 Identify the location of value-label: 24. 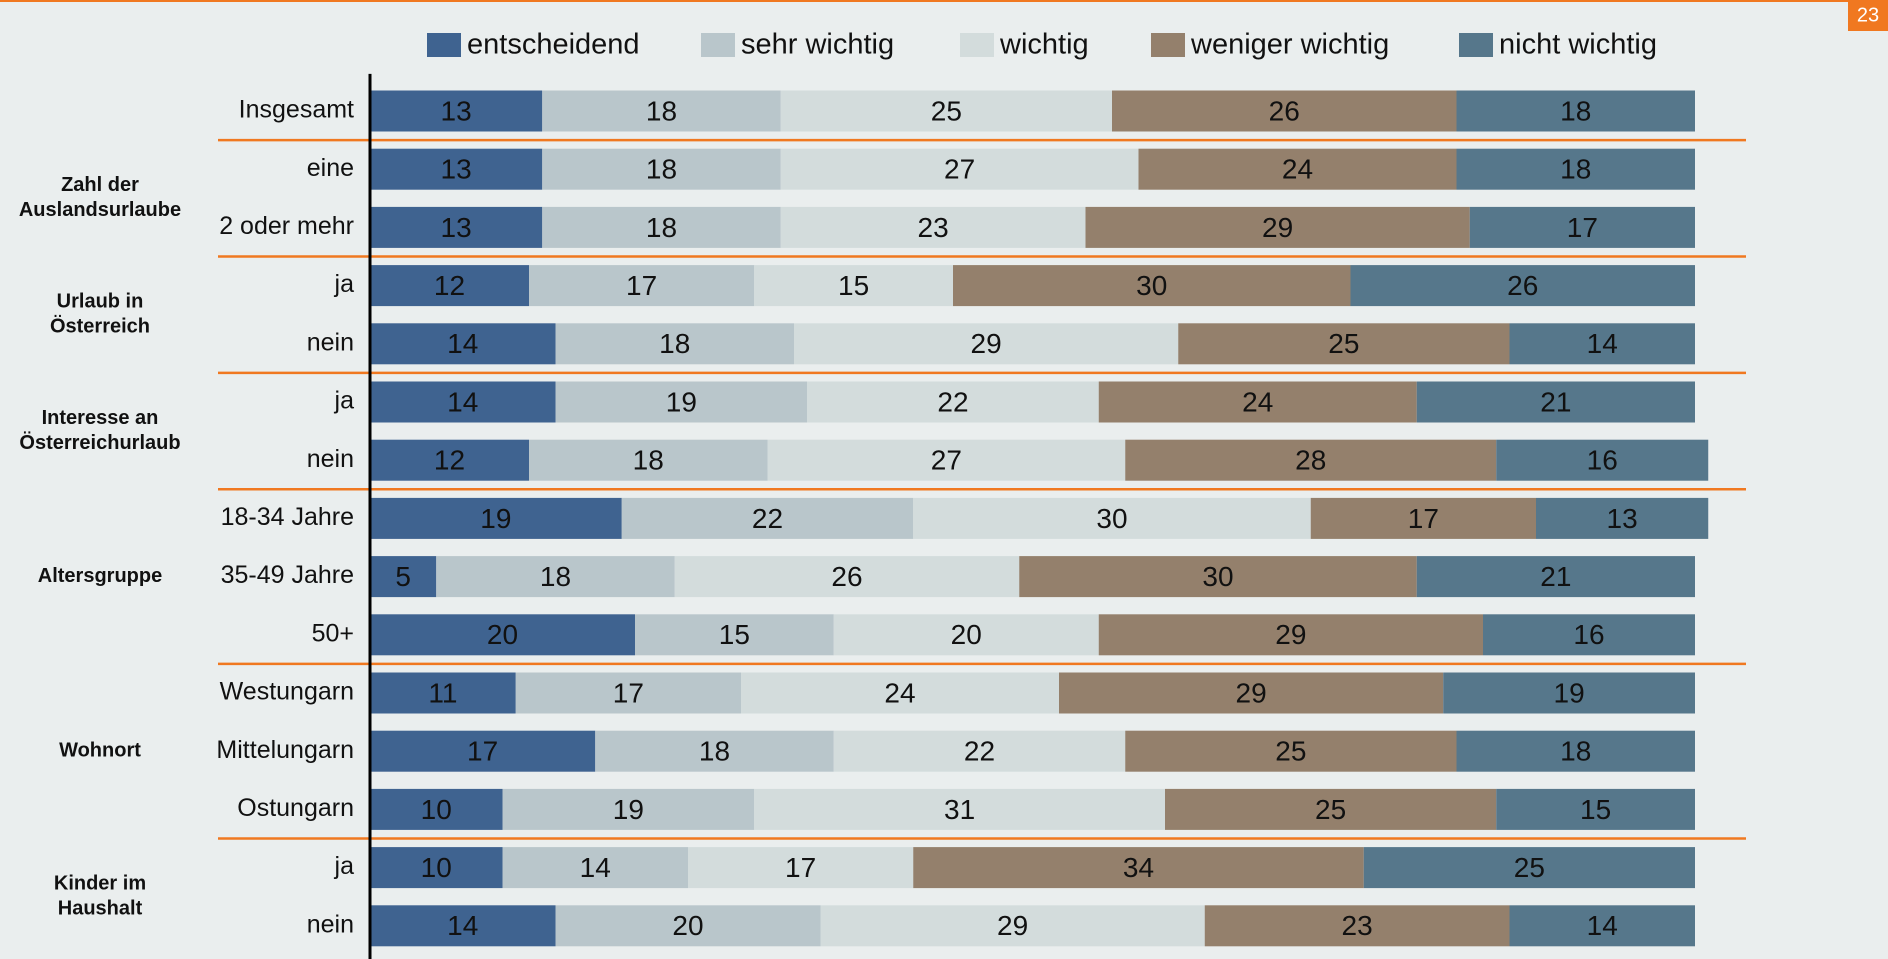
(1257, 401).